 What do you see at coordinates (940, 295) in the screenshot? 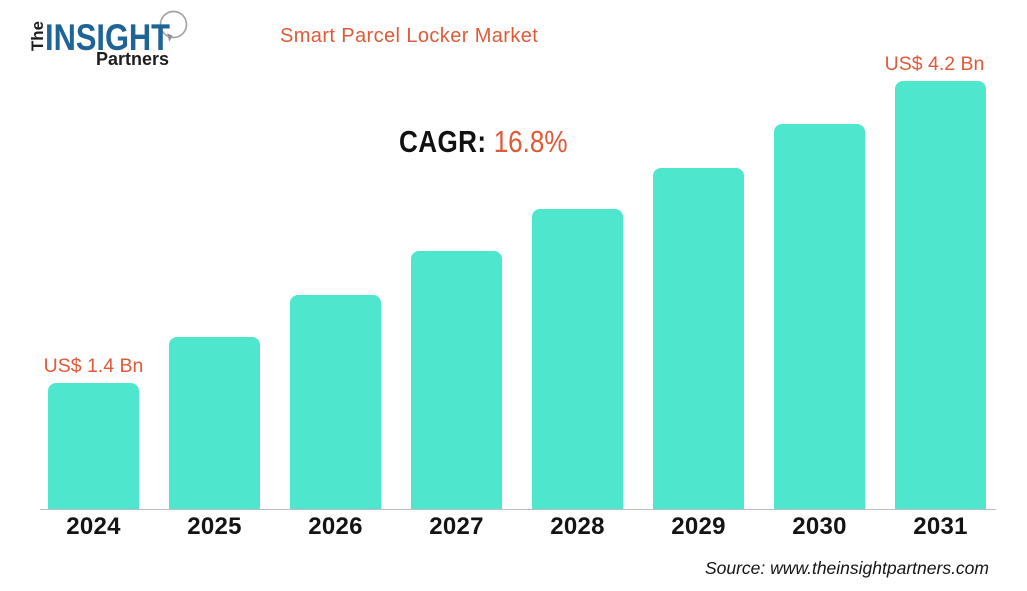
I see `bar-2031` at bounding box center [940, 295].